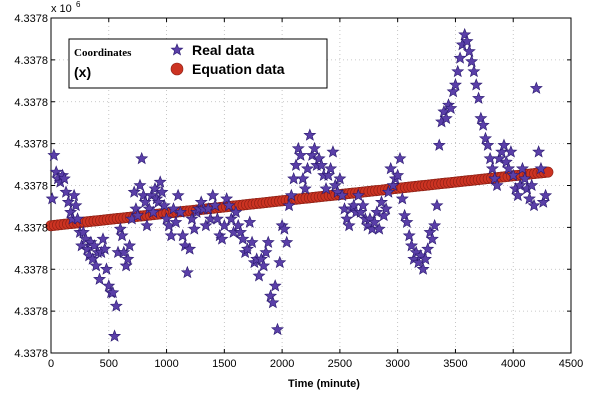 Image resolution: width=589 pixels, height=396 pixels. I want to click on x-tick-label: 3500, so click(455, 364).